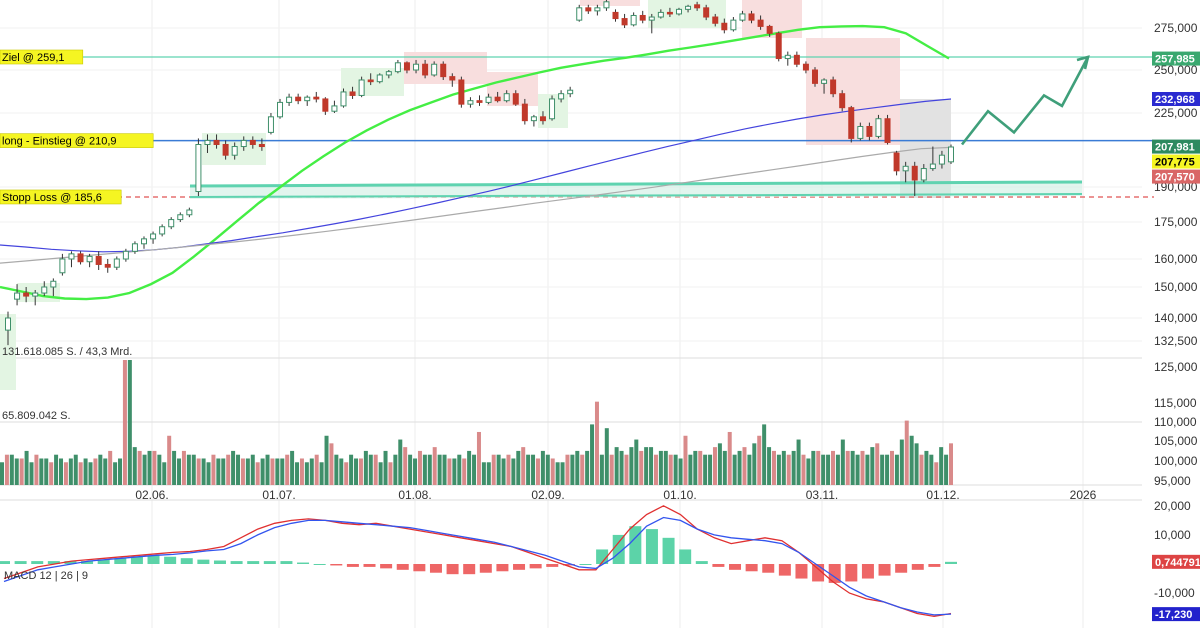  I want to click on y-tick-label: 160,000, so click(1176, 259).